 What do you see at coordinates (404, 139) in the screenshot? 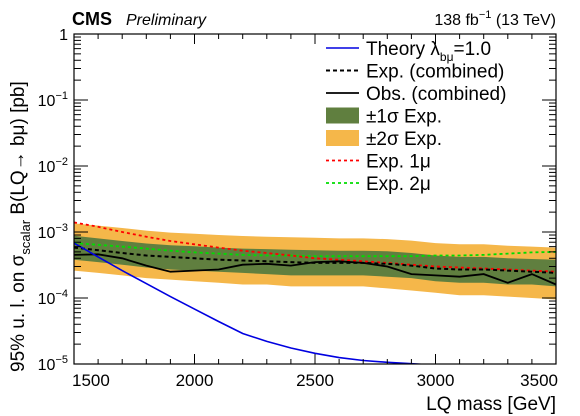
I see `legend-label: ±2σ Exp.` at bounding box center [404, 139].